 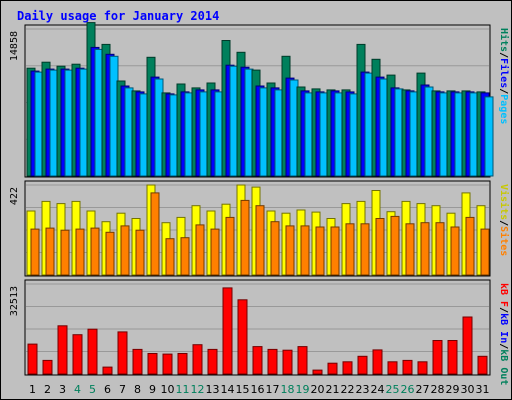 What do you see at coordinates (468, 389) in the screenshot?
I see `x-tick-label: 30` at bounding box center [468, 389].